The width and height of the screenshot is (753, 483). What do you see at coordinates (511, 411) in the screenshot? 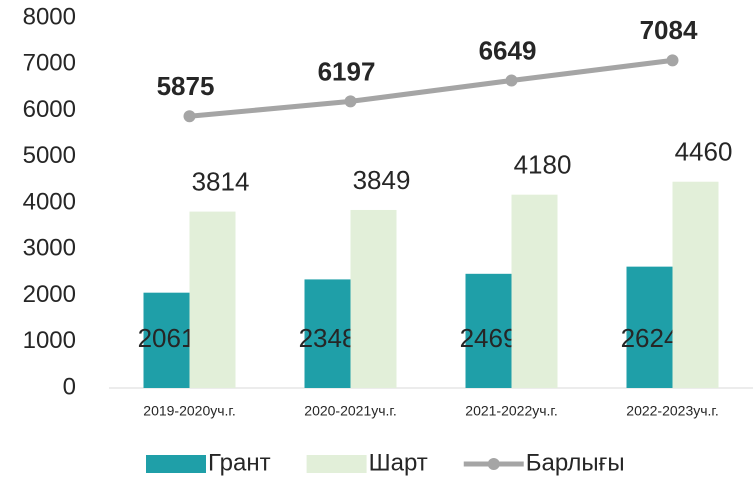
I see `x-tick-label: 2021-2022уч.г.` at bounding box center [511, 411].